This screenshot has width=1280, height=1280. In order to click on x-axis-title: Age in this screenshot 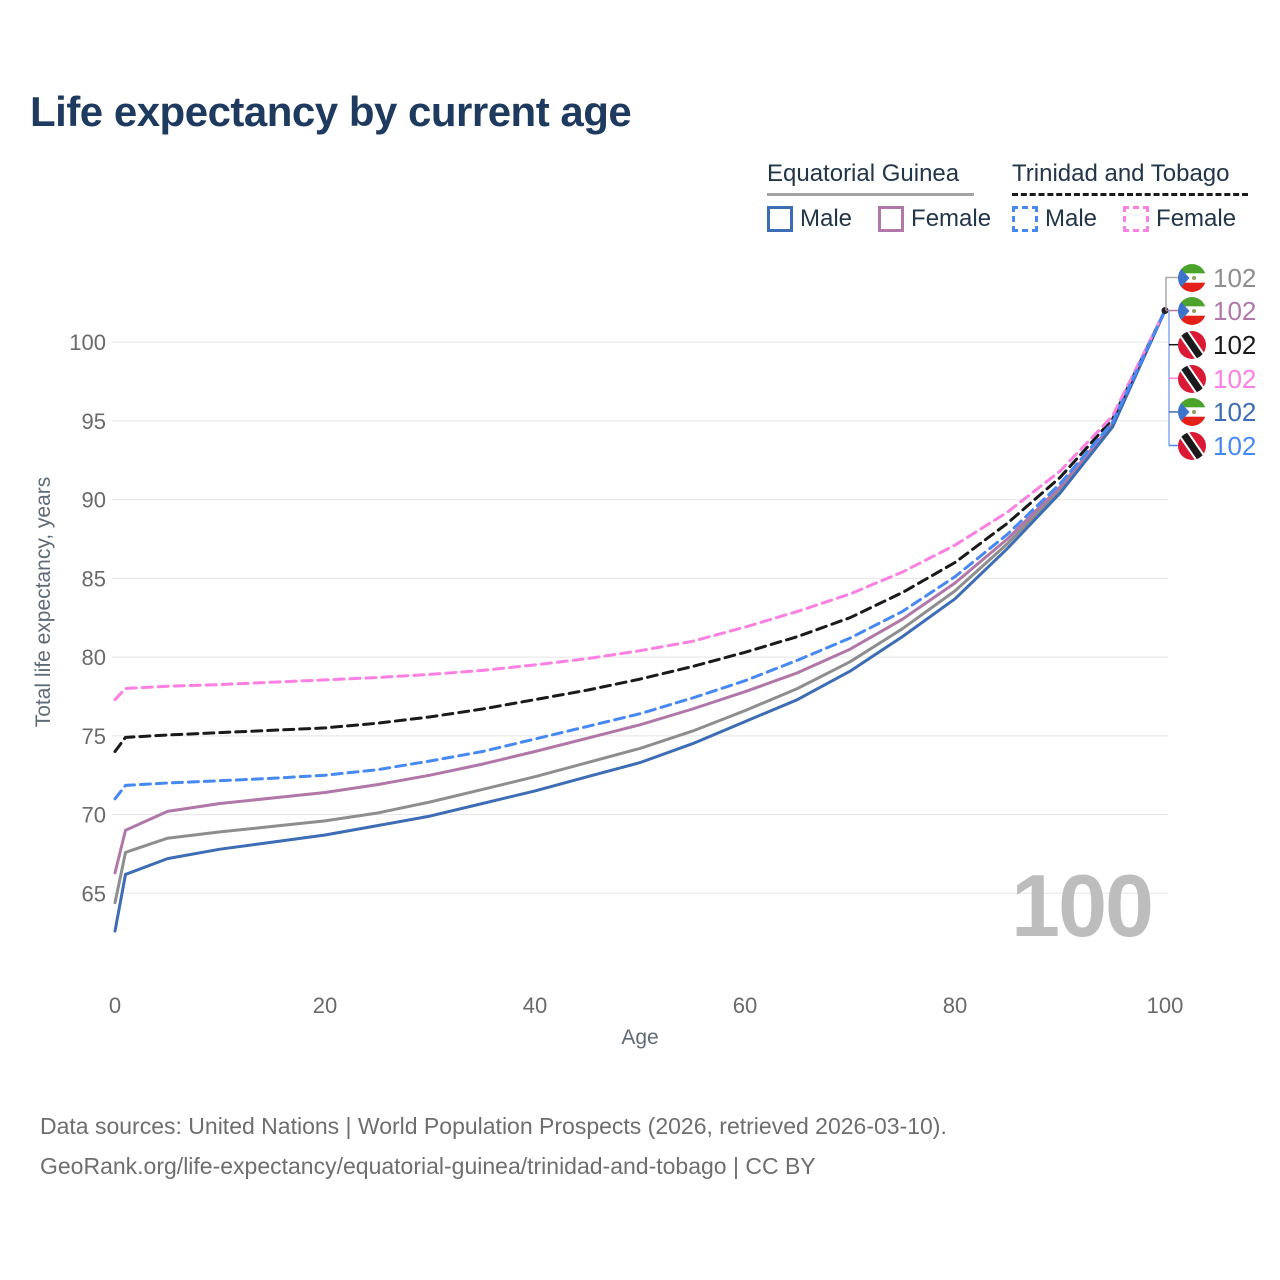, I will do `click(640, 1037)`.